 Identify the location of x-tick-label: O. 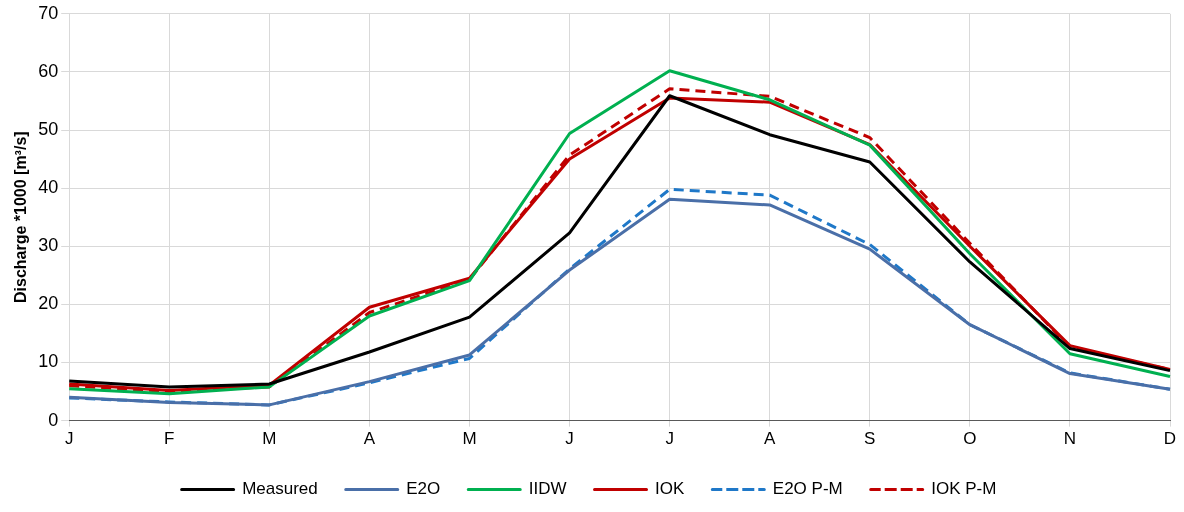
(970, 439).